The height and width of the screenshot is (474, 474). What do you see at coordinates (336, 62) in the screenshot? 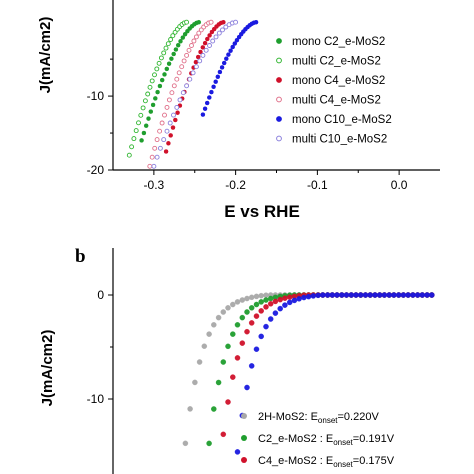
I see `legend-label: multi C2_e-MoS2` at bounding box center [336, 62].